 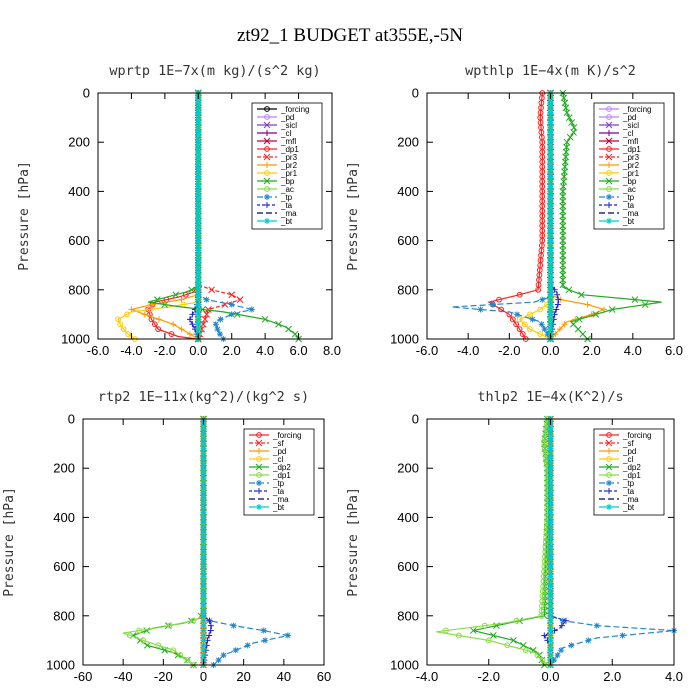 What do you see at coordinates (468, 350) in the screenshot?
I see `x-tick-label: -4.0` at bounding box center [468, 350].